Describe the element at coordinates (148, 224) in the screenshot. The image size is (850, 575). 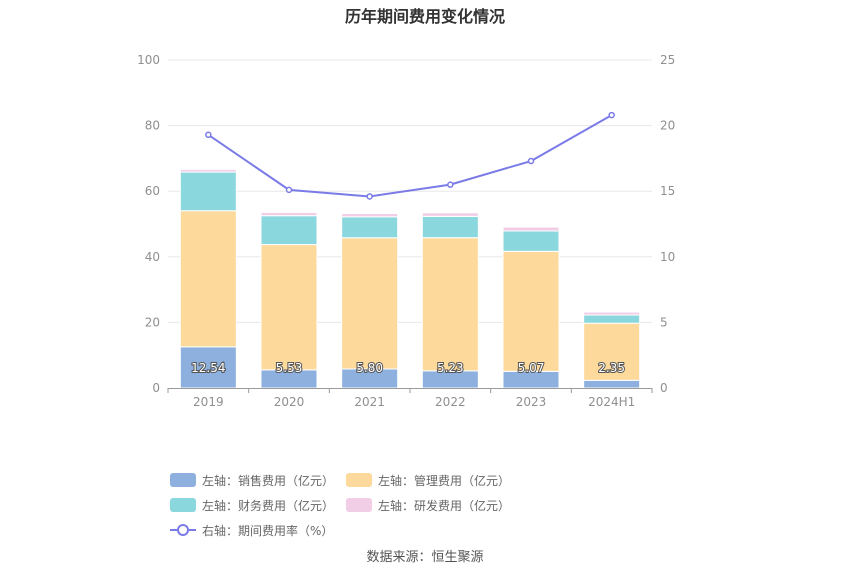
I see `left-axis: 0 20 40 60 80 100` at that location.